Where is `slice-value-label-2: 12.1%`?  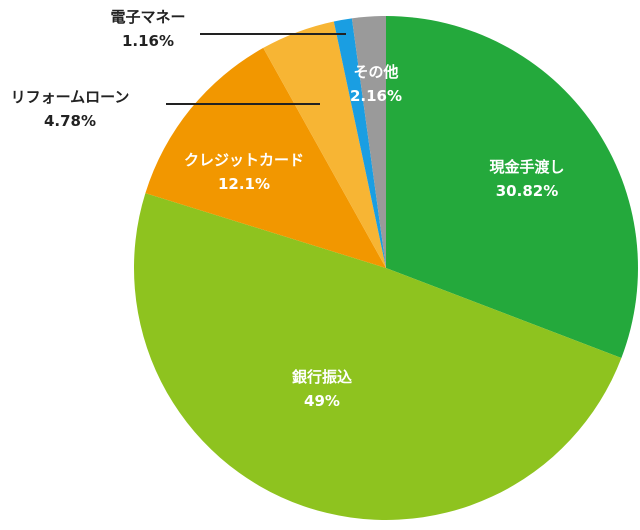 slice-value-label-2: 12.1% is located at coordinates (244, 184).